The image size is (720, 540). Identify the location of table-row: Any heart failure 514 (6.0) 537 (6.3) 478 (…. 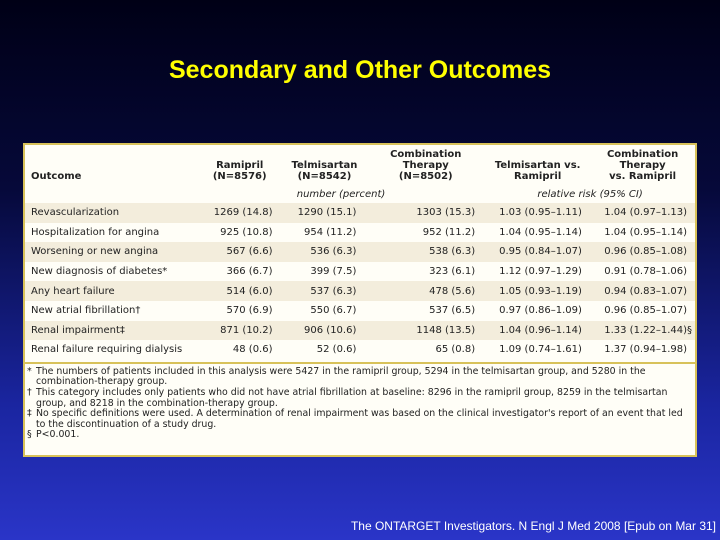
(360, 291).